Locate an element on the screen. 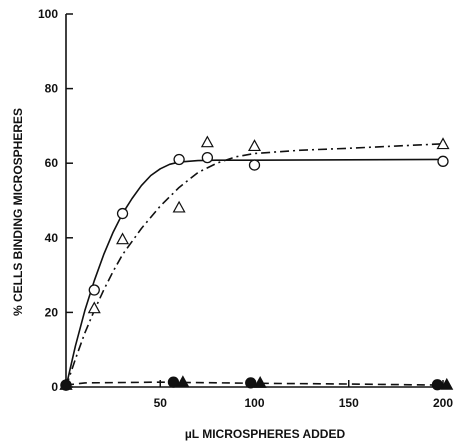  series-3-curve is located at coordinates (254, 383).